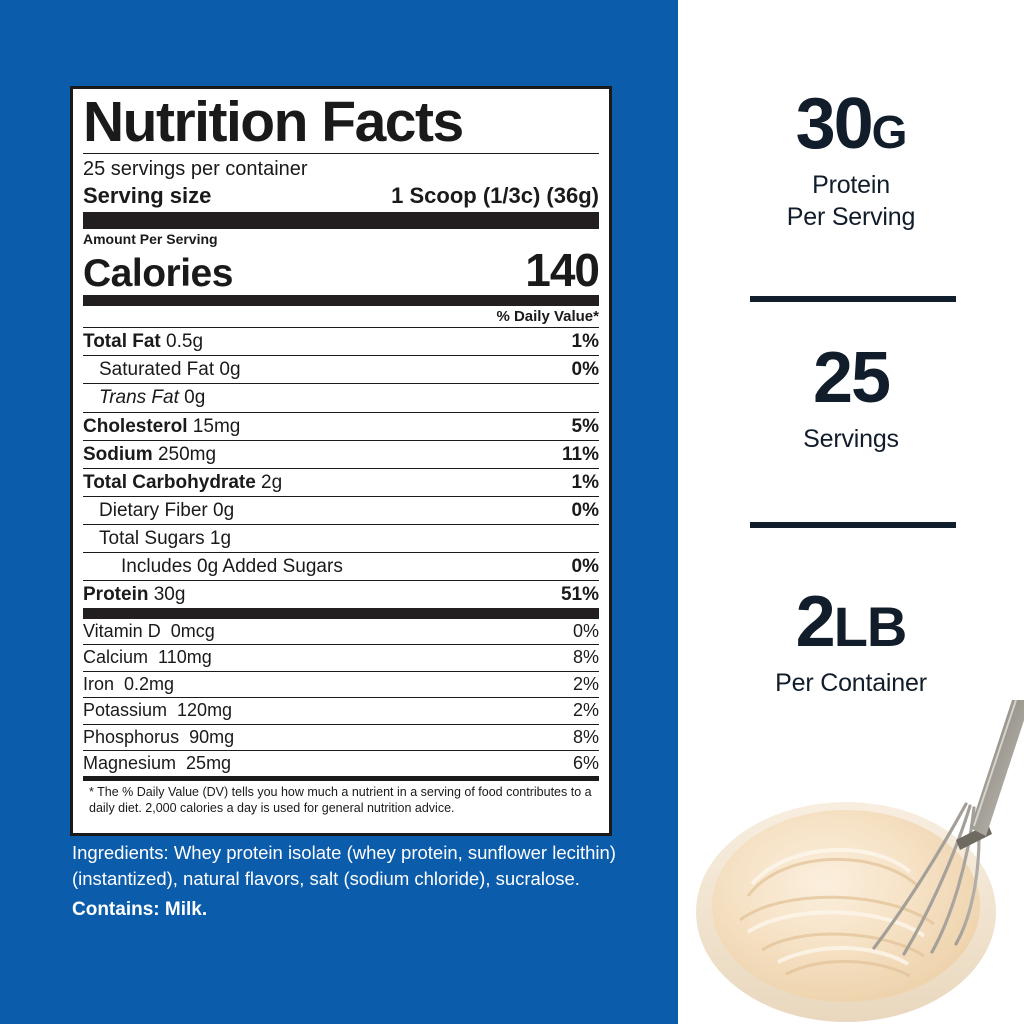 Image resolution: width=1024 pixels, height=1024 pixels. Describe the element at coordinates (870, 626) in the screenshot. I see `stat-weight-unit: LB` at that location.